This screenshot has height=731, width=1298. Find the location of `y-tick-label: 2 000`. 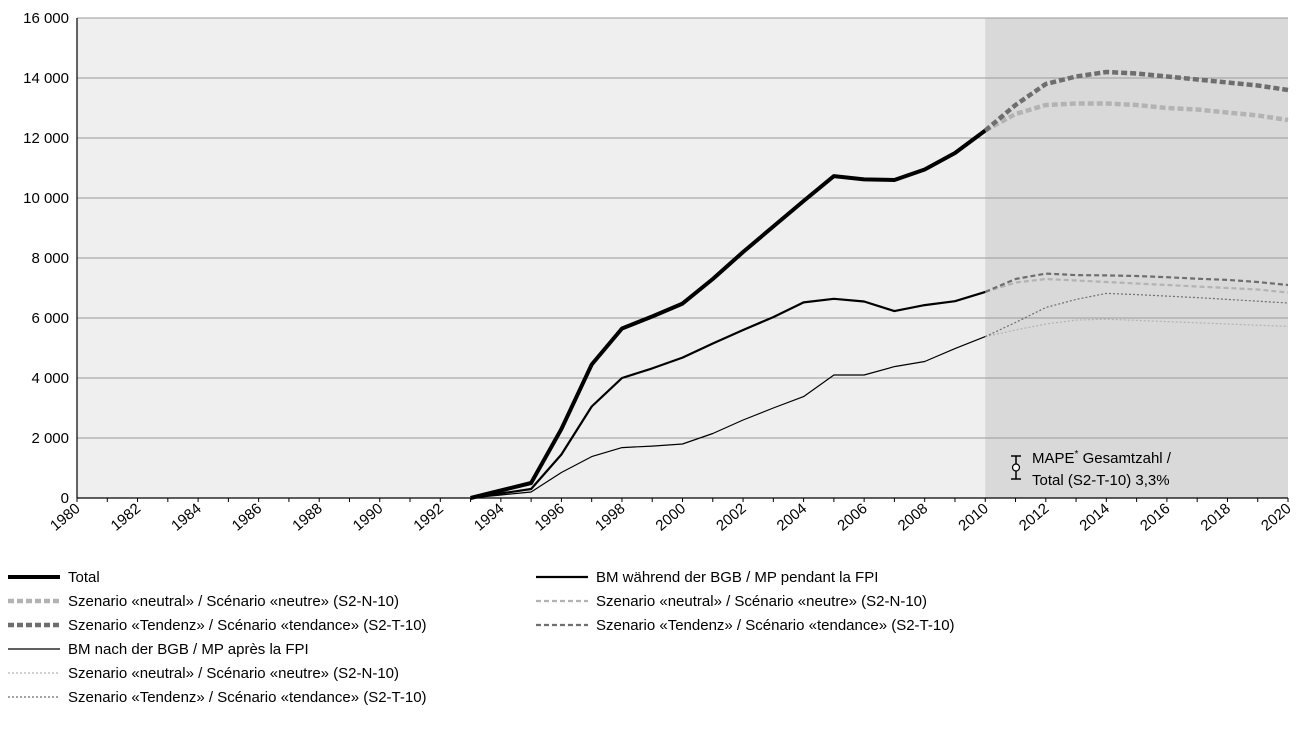

y-tick-label: 2 000 is located at coordinates (50, 438).